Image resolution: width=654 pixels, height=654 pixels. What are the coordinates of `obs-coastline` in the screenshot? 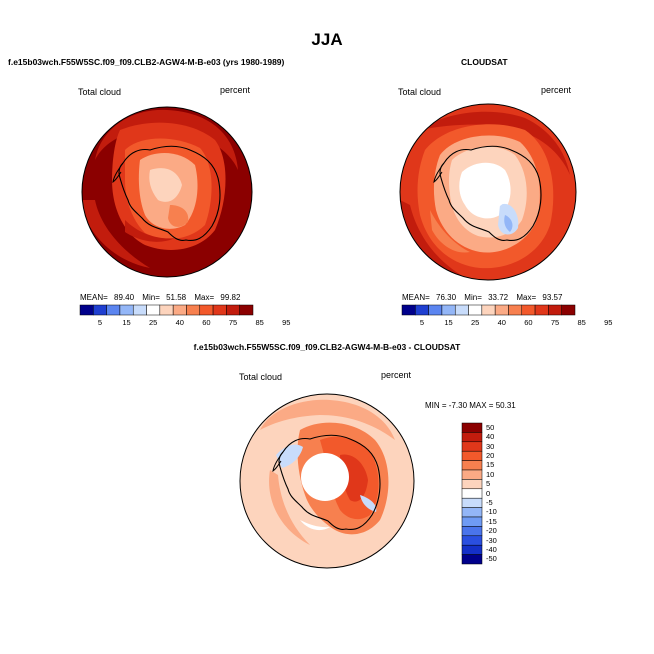 It's located at (490, 193).